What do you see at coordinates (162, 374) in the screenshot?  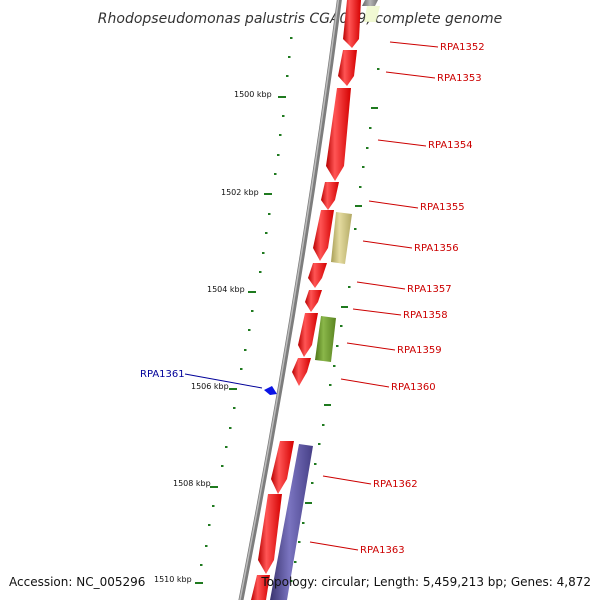 I see `gene-label-rpa1361: RPA1361` at bounding box center [162, 374].